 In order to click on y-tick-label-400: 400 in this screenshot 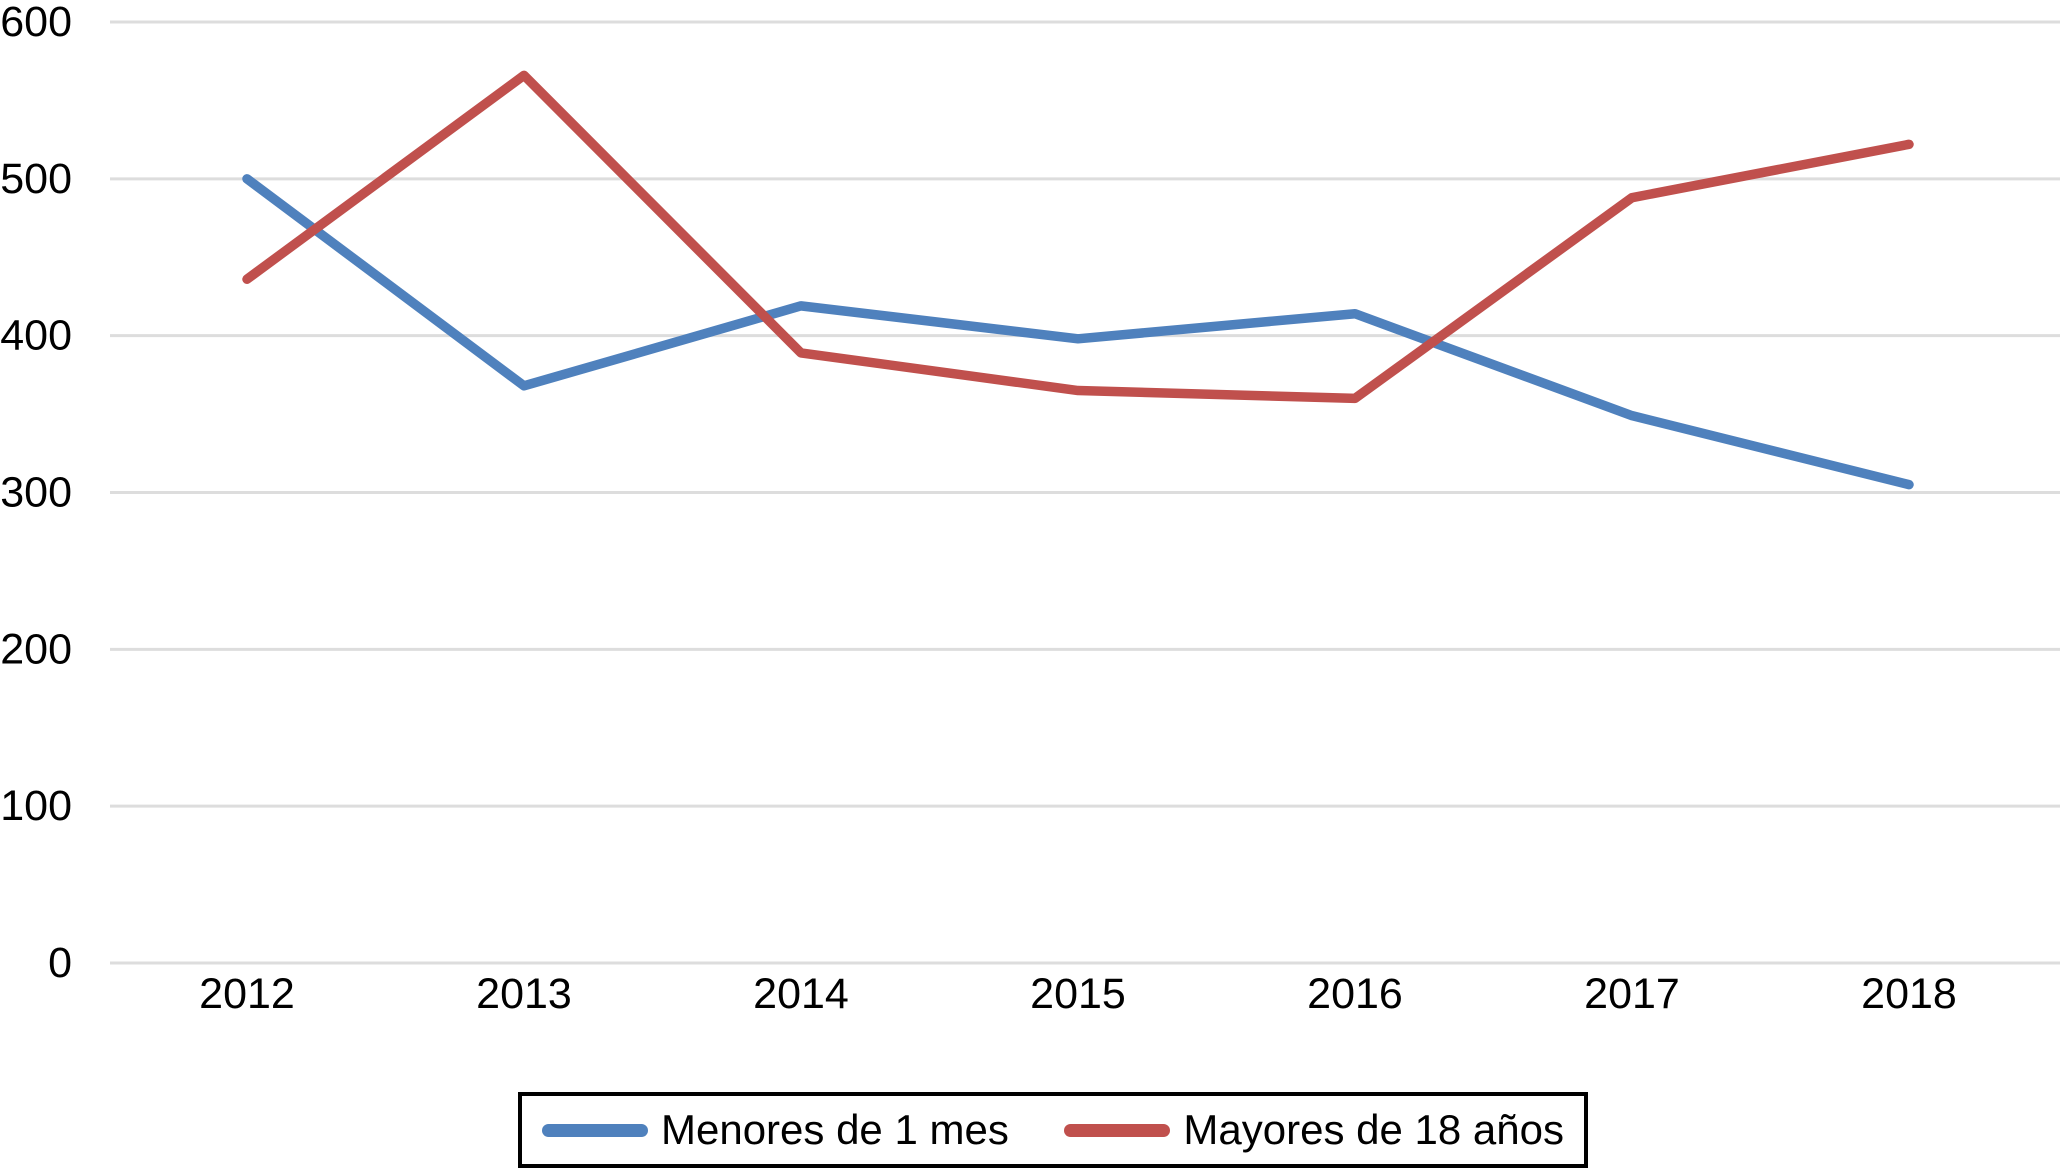, I will do `click(36, 336)`.